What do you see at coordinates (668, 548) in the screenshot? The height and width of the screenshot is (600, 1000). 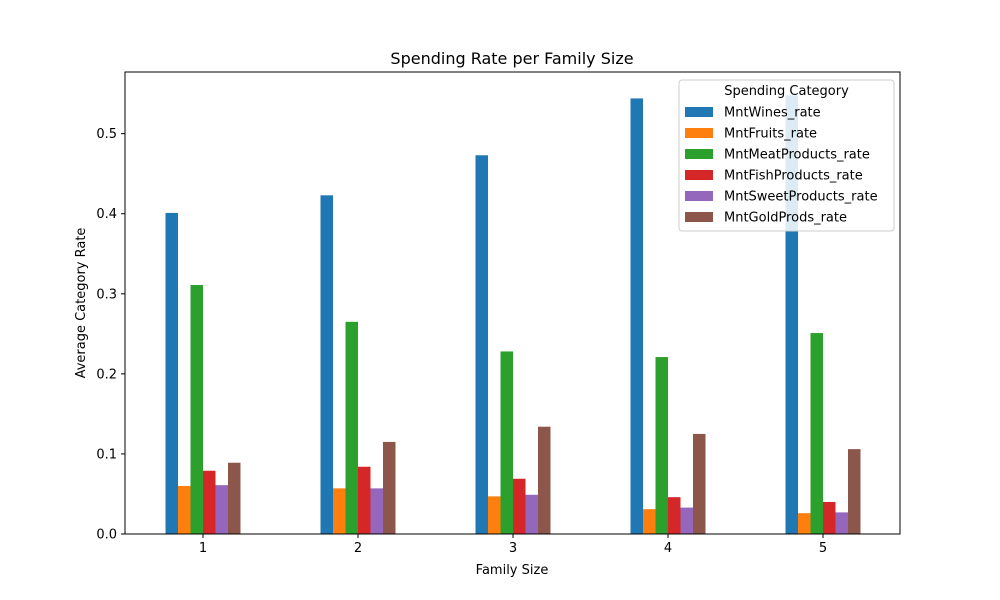 I see `x-tick-label: 4` at bounding box center [668, 548].